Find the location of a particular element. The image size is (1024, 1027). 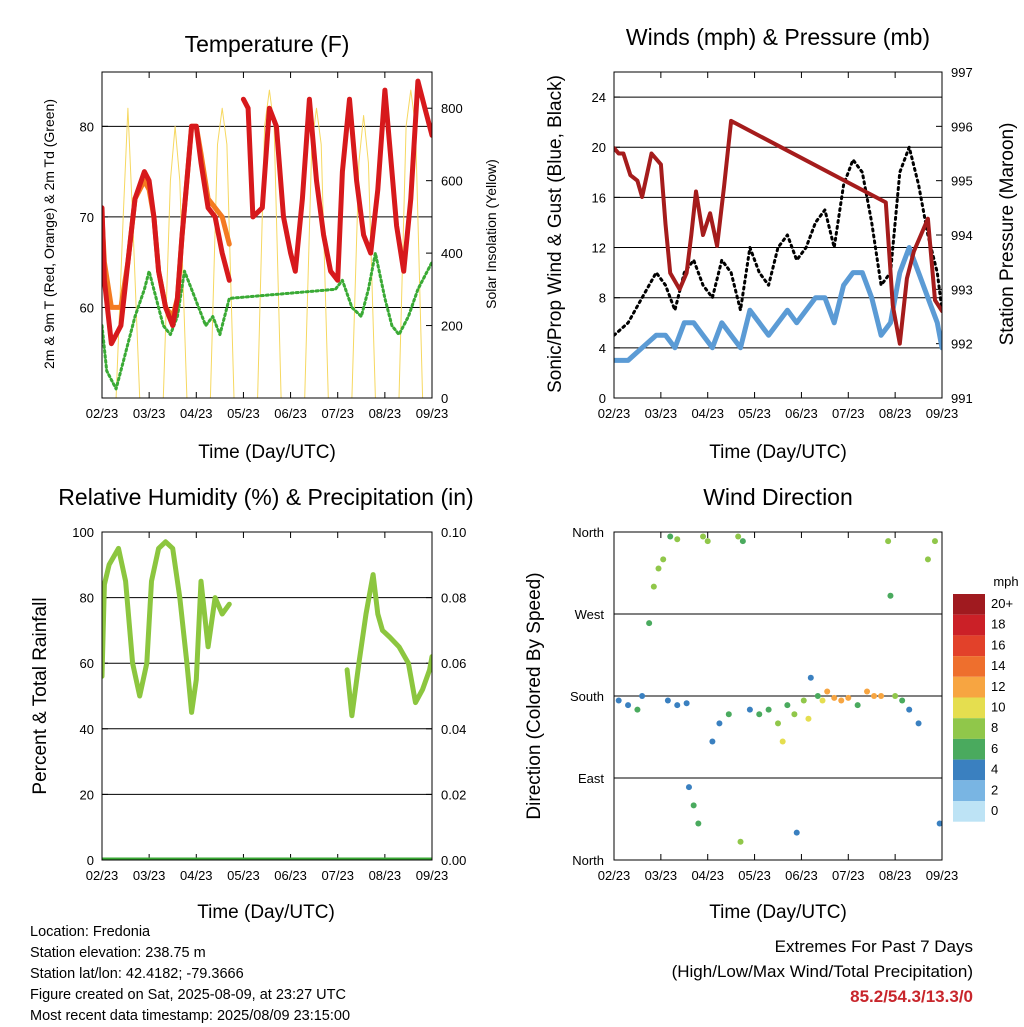

humidity-ylabel: Percent & Total Rainfall is located at coordinates (40, 695).